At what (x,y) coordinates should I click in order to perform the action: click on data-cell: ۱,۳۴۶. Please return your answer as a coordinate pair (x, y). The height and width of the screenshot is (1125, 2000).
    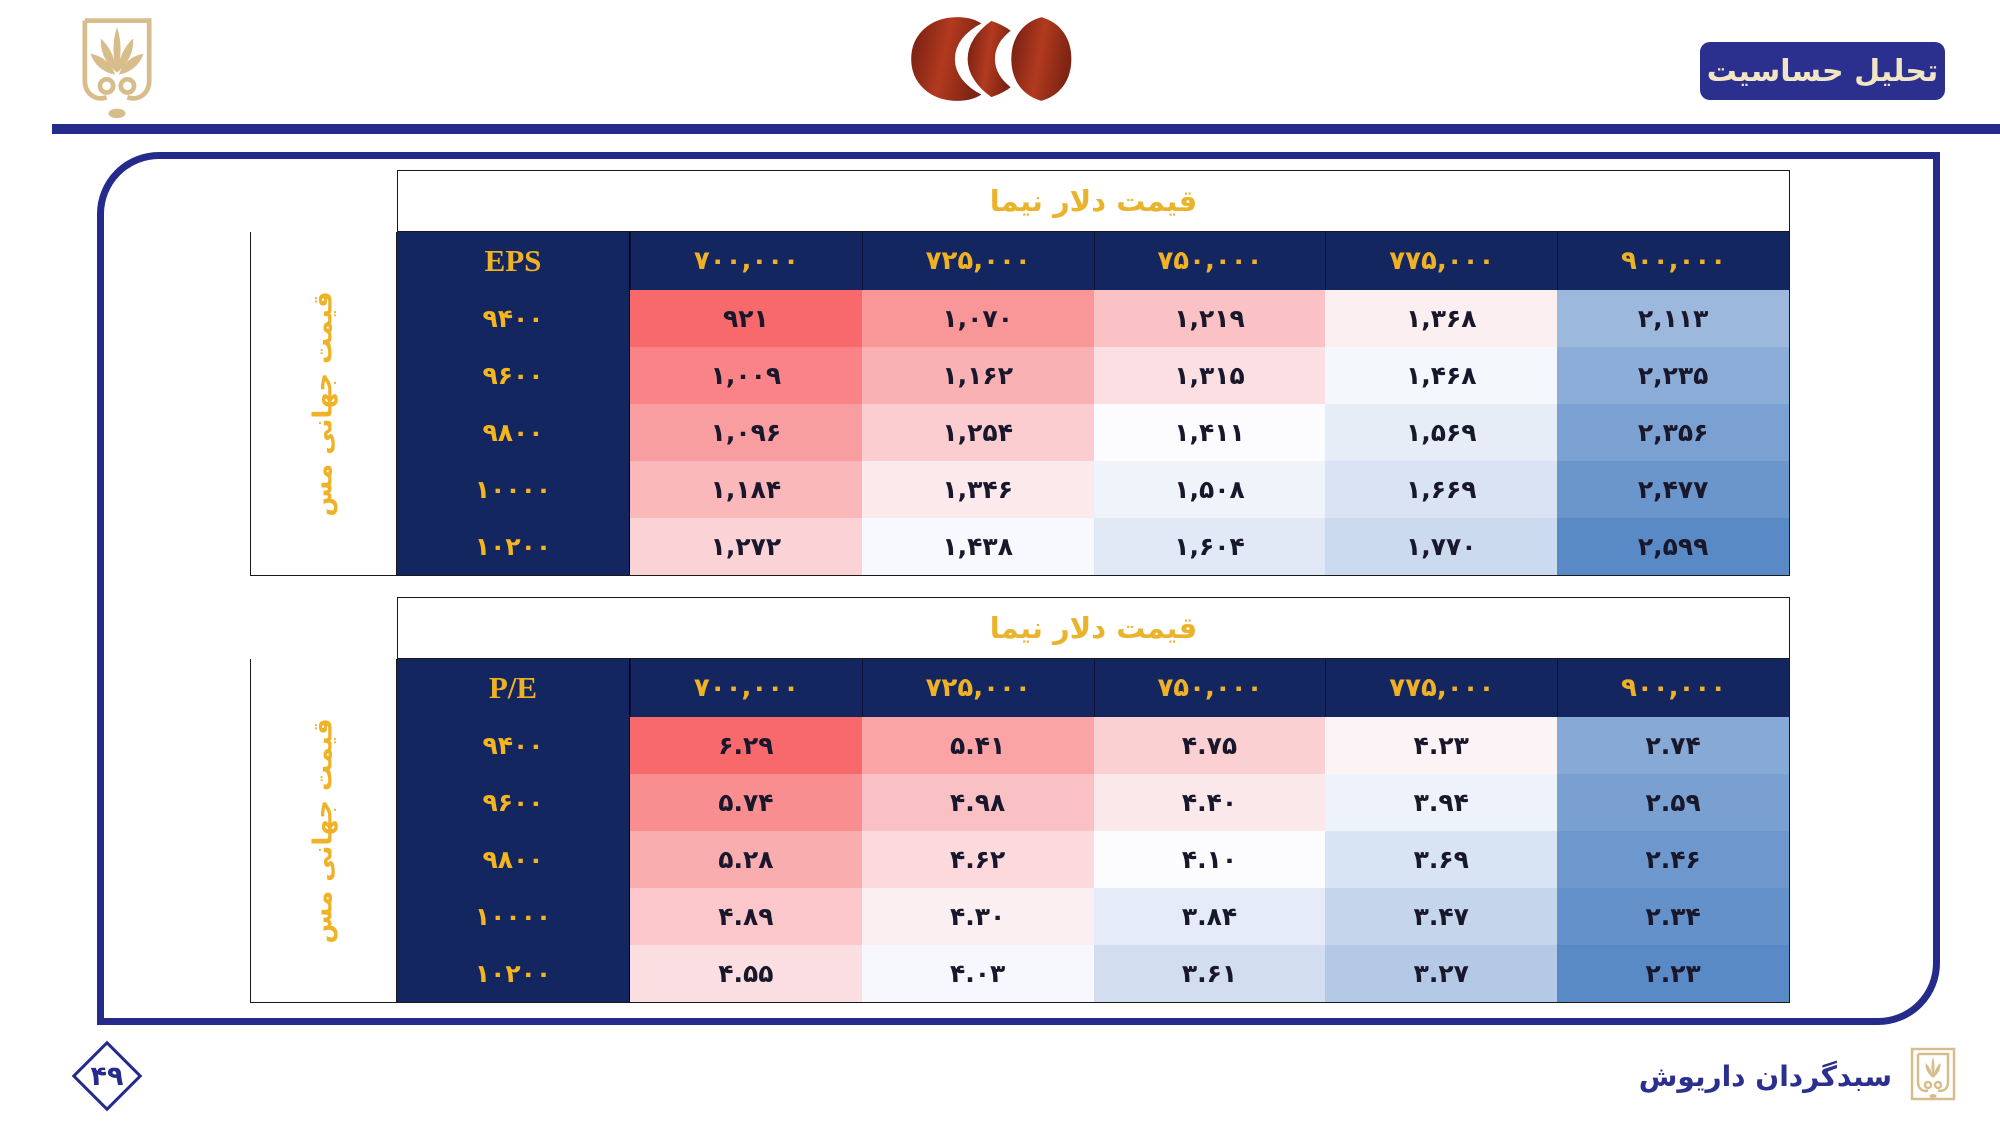
    Looking at the image, I should click on (977, 489).